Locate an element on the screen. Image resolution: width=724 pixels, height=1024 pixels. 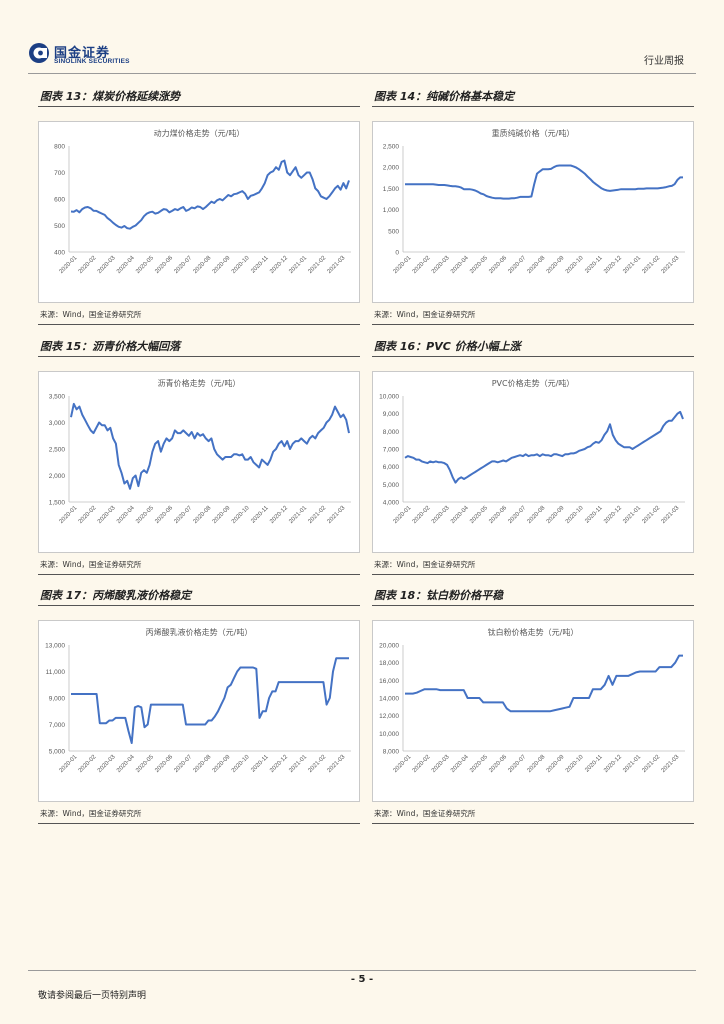
y-tick-label: 3,500 is located at coordinates (57, 397).